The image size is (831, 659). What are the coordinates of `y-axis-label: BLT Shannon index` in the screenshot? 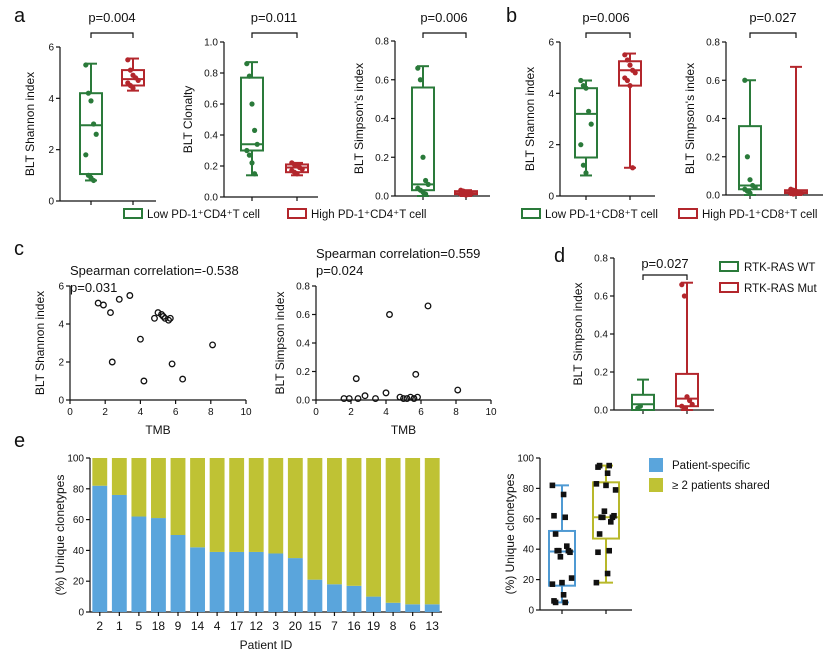 It's located at (30, 124).